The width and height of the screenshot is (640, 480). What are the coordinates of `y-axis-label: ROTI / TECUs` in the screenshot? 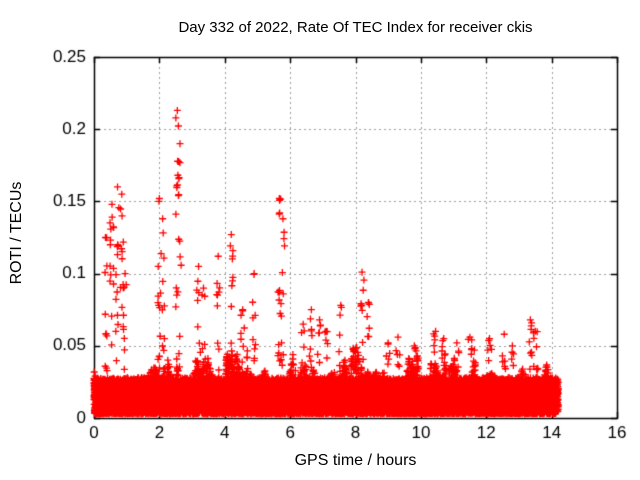 It's located at (16, 233).